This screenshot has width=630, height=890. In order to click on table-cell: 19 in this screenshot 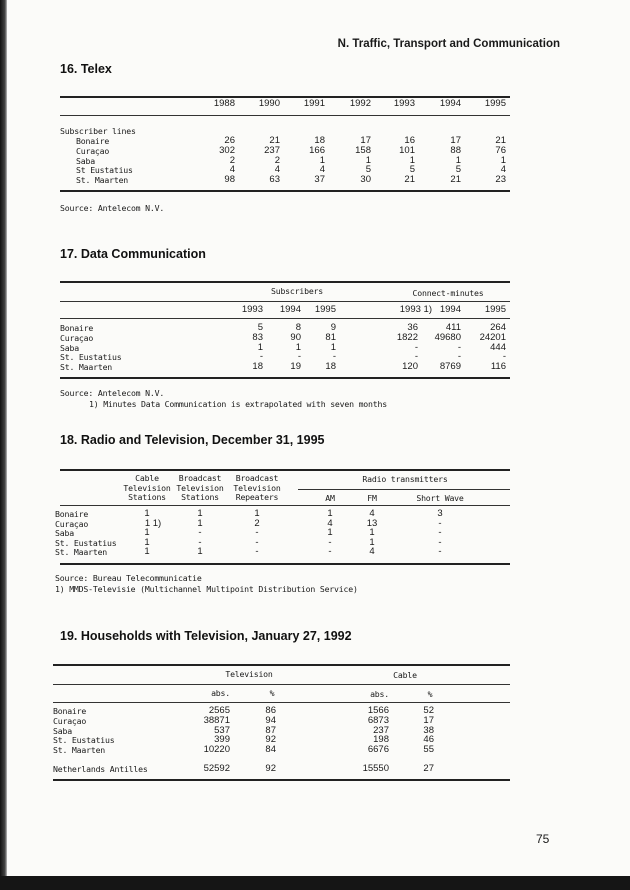, I will do `click(295, 367)`.